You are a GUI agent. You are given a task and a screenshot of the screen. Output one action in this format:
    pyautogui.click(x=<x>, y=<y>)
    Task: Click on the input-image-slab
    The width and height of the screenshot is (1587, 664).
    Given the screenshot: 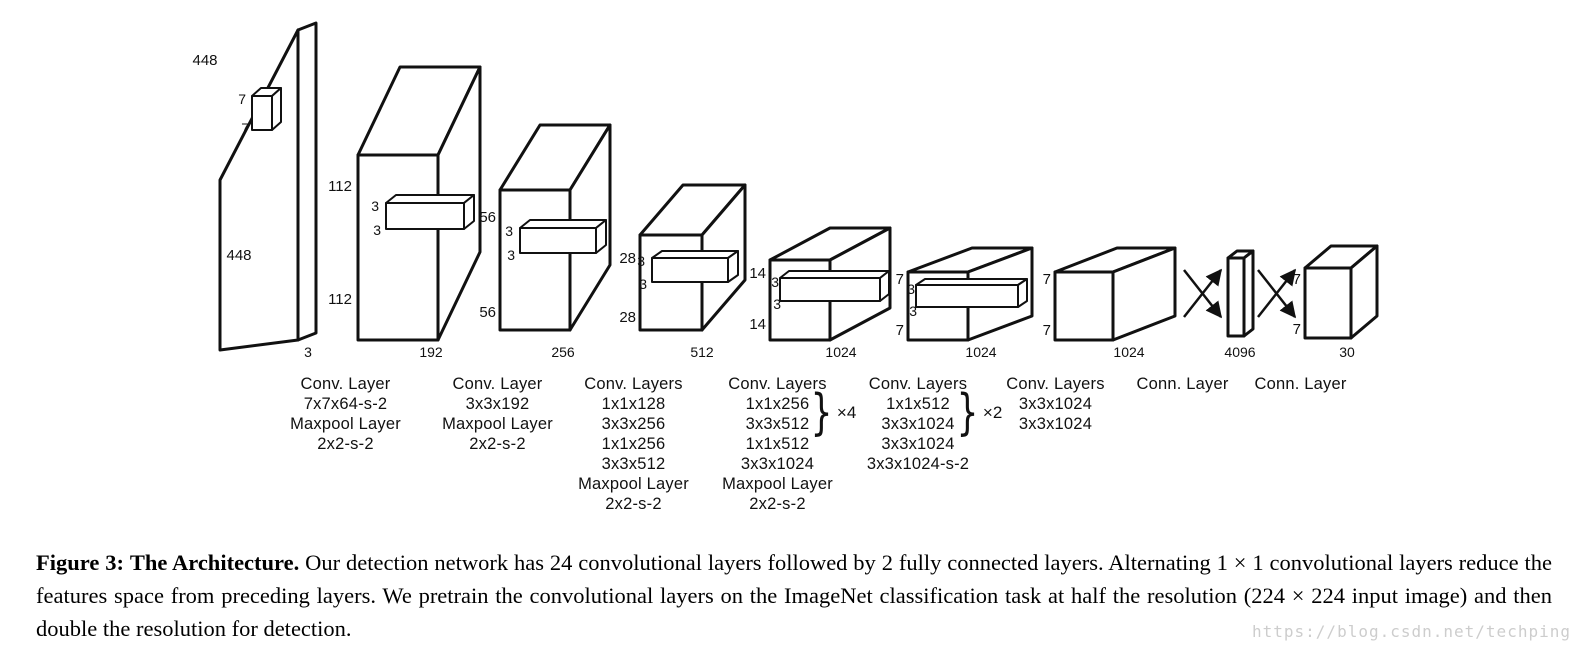 What is the action you would take?
    pyautogui.click(x=268, y=186)
    